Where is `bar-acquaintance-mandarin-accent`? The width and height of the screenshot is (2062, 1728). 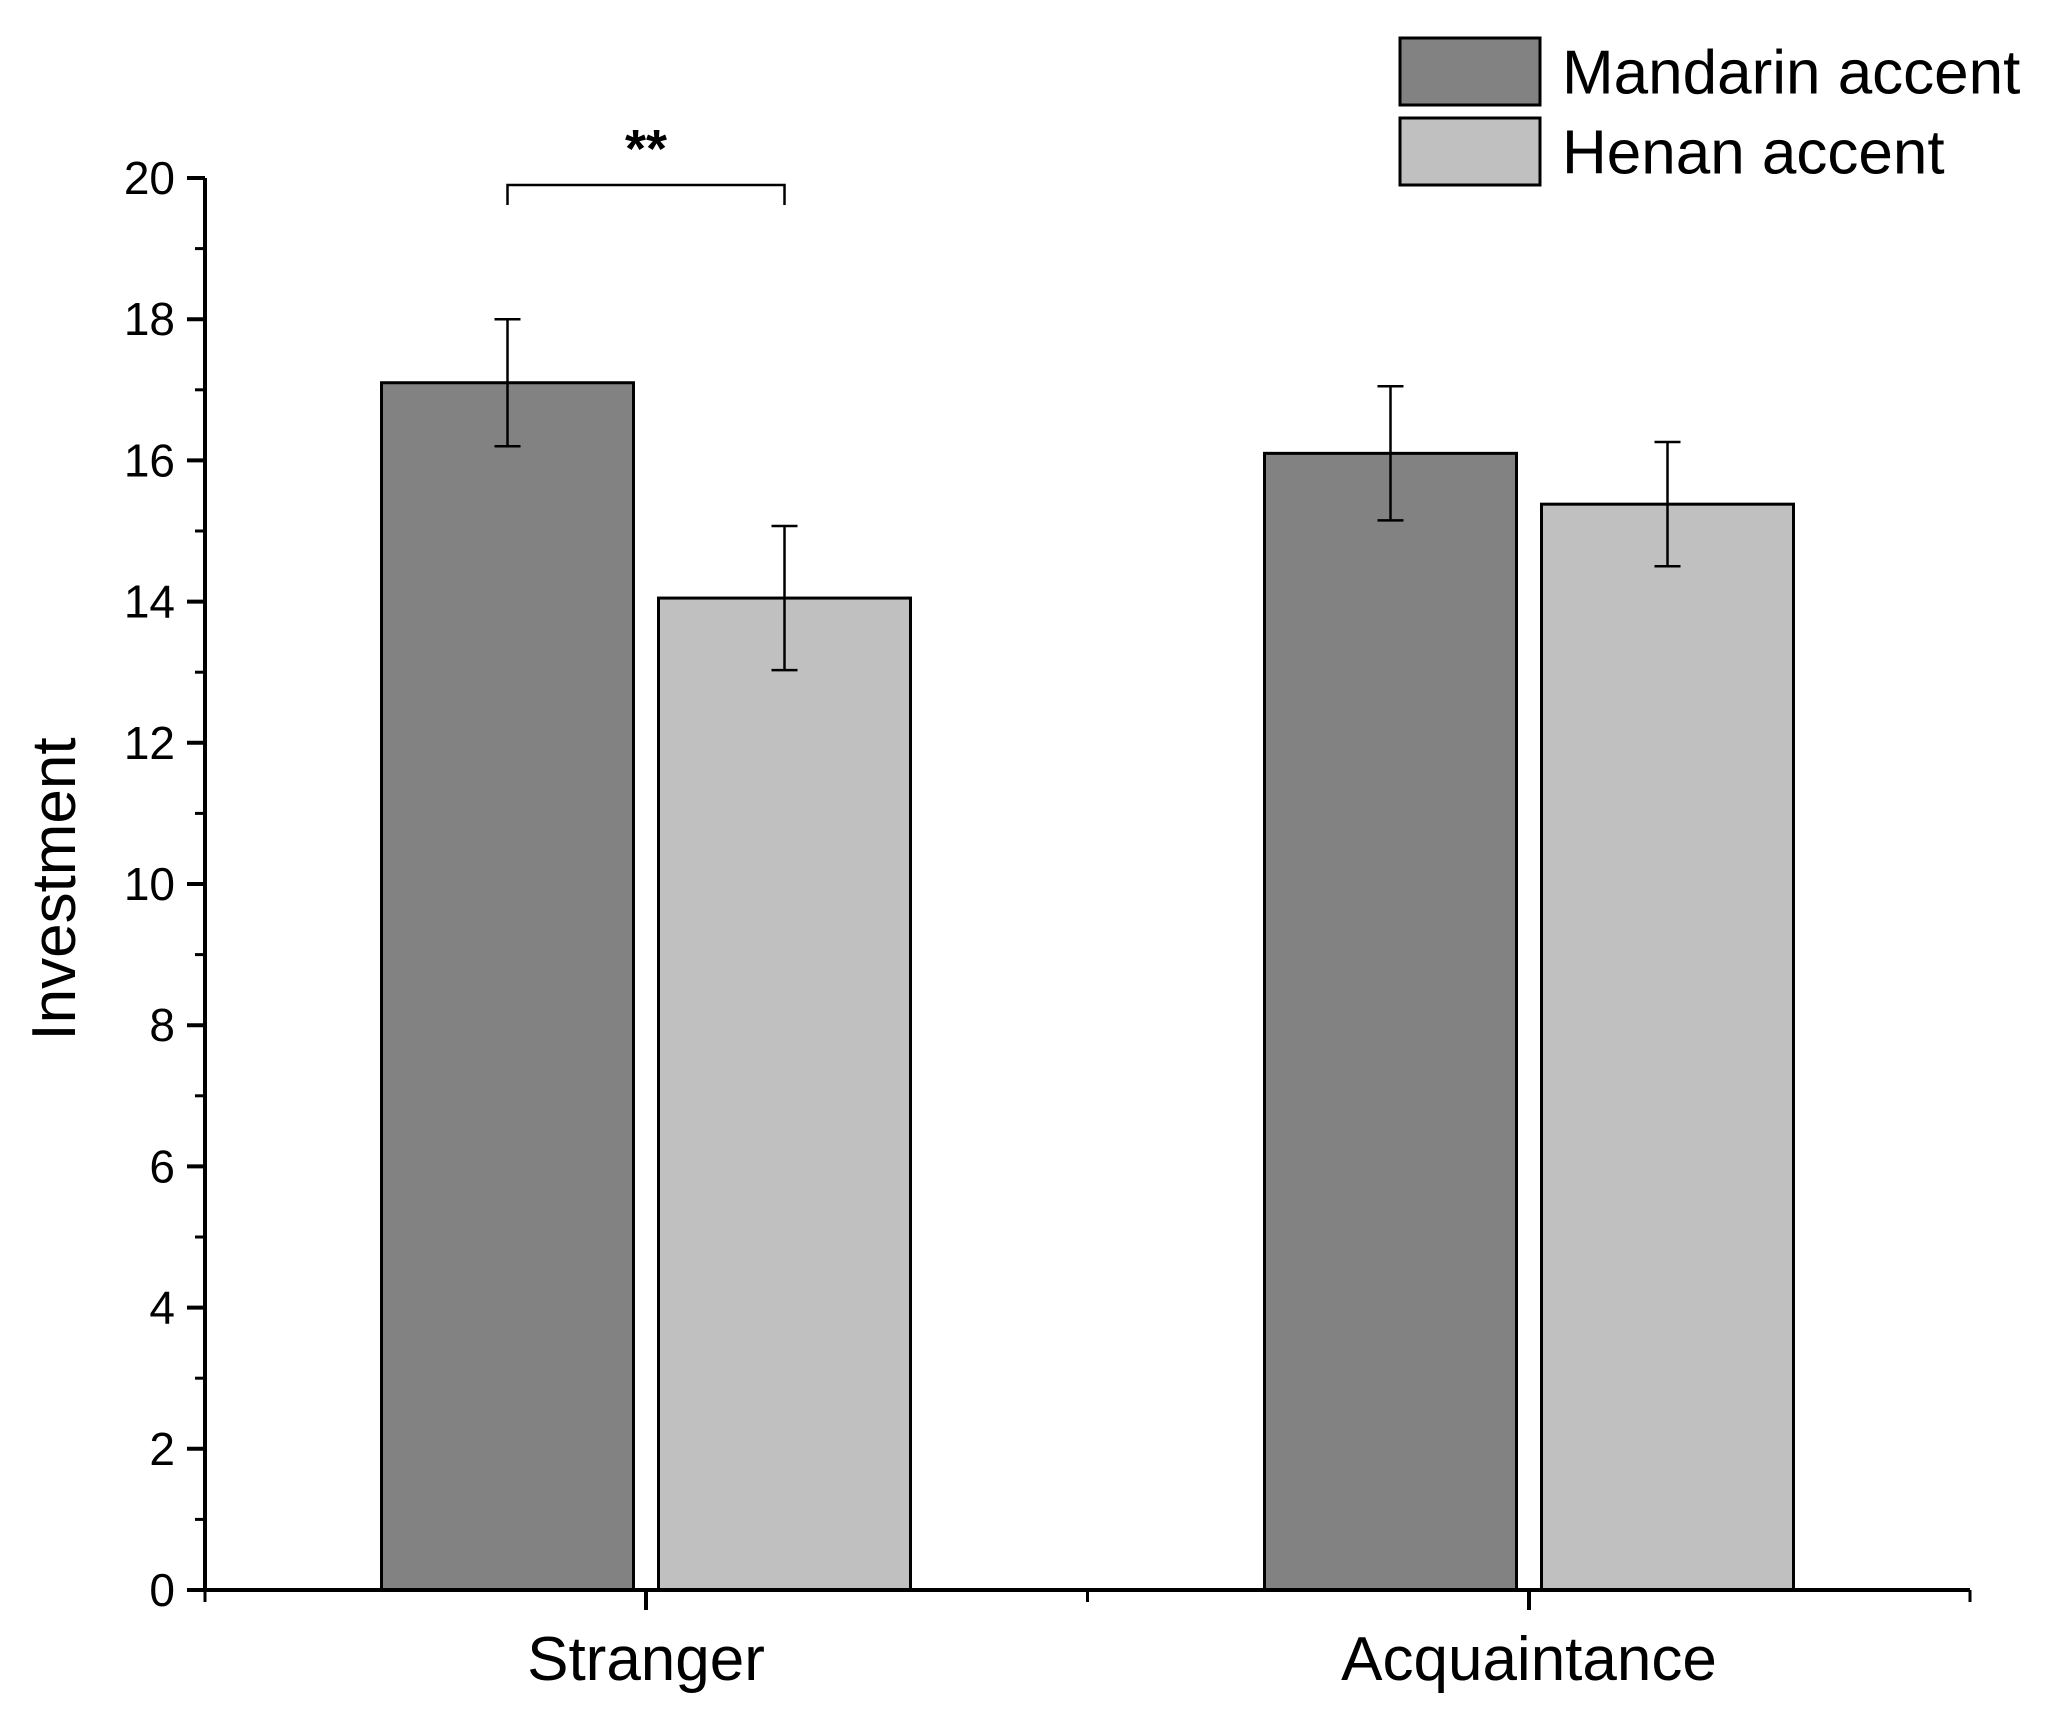
bar-acquaintance-mandarin-accent is located at coordinates (1390, 1021).